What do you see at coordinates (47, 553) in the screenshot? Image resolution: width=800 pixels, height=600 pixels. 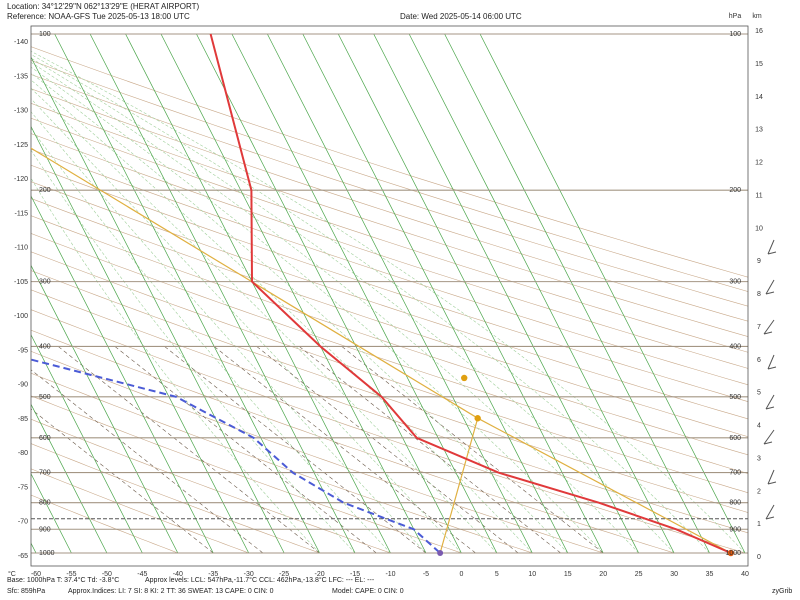 I see `pressure-label-left: 1000` at bounding box center [47, 553].